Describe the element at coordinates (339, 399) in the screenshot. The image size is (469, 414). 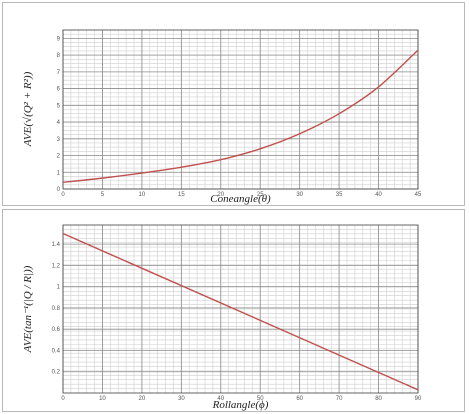
I see `x-tick-label: 70` at that location.